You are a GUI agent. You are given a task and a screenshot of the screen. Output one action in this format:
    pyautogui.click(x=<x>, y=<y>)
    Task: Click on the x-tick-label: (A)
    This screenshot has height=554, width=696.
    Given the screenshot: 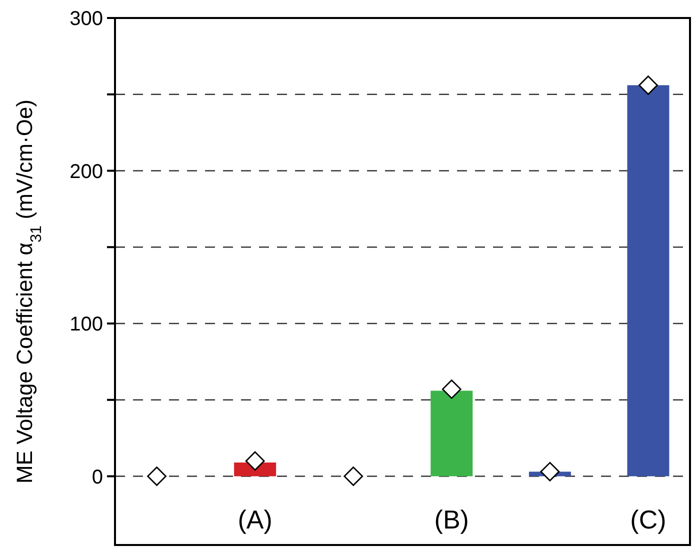 What is the action you would take?
    pyautogui.click(x=255, y=519)
    